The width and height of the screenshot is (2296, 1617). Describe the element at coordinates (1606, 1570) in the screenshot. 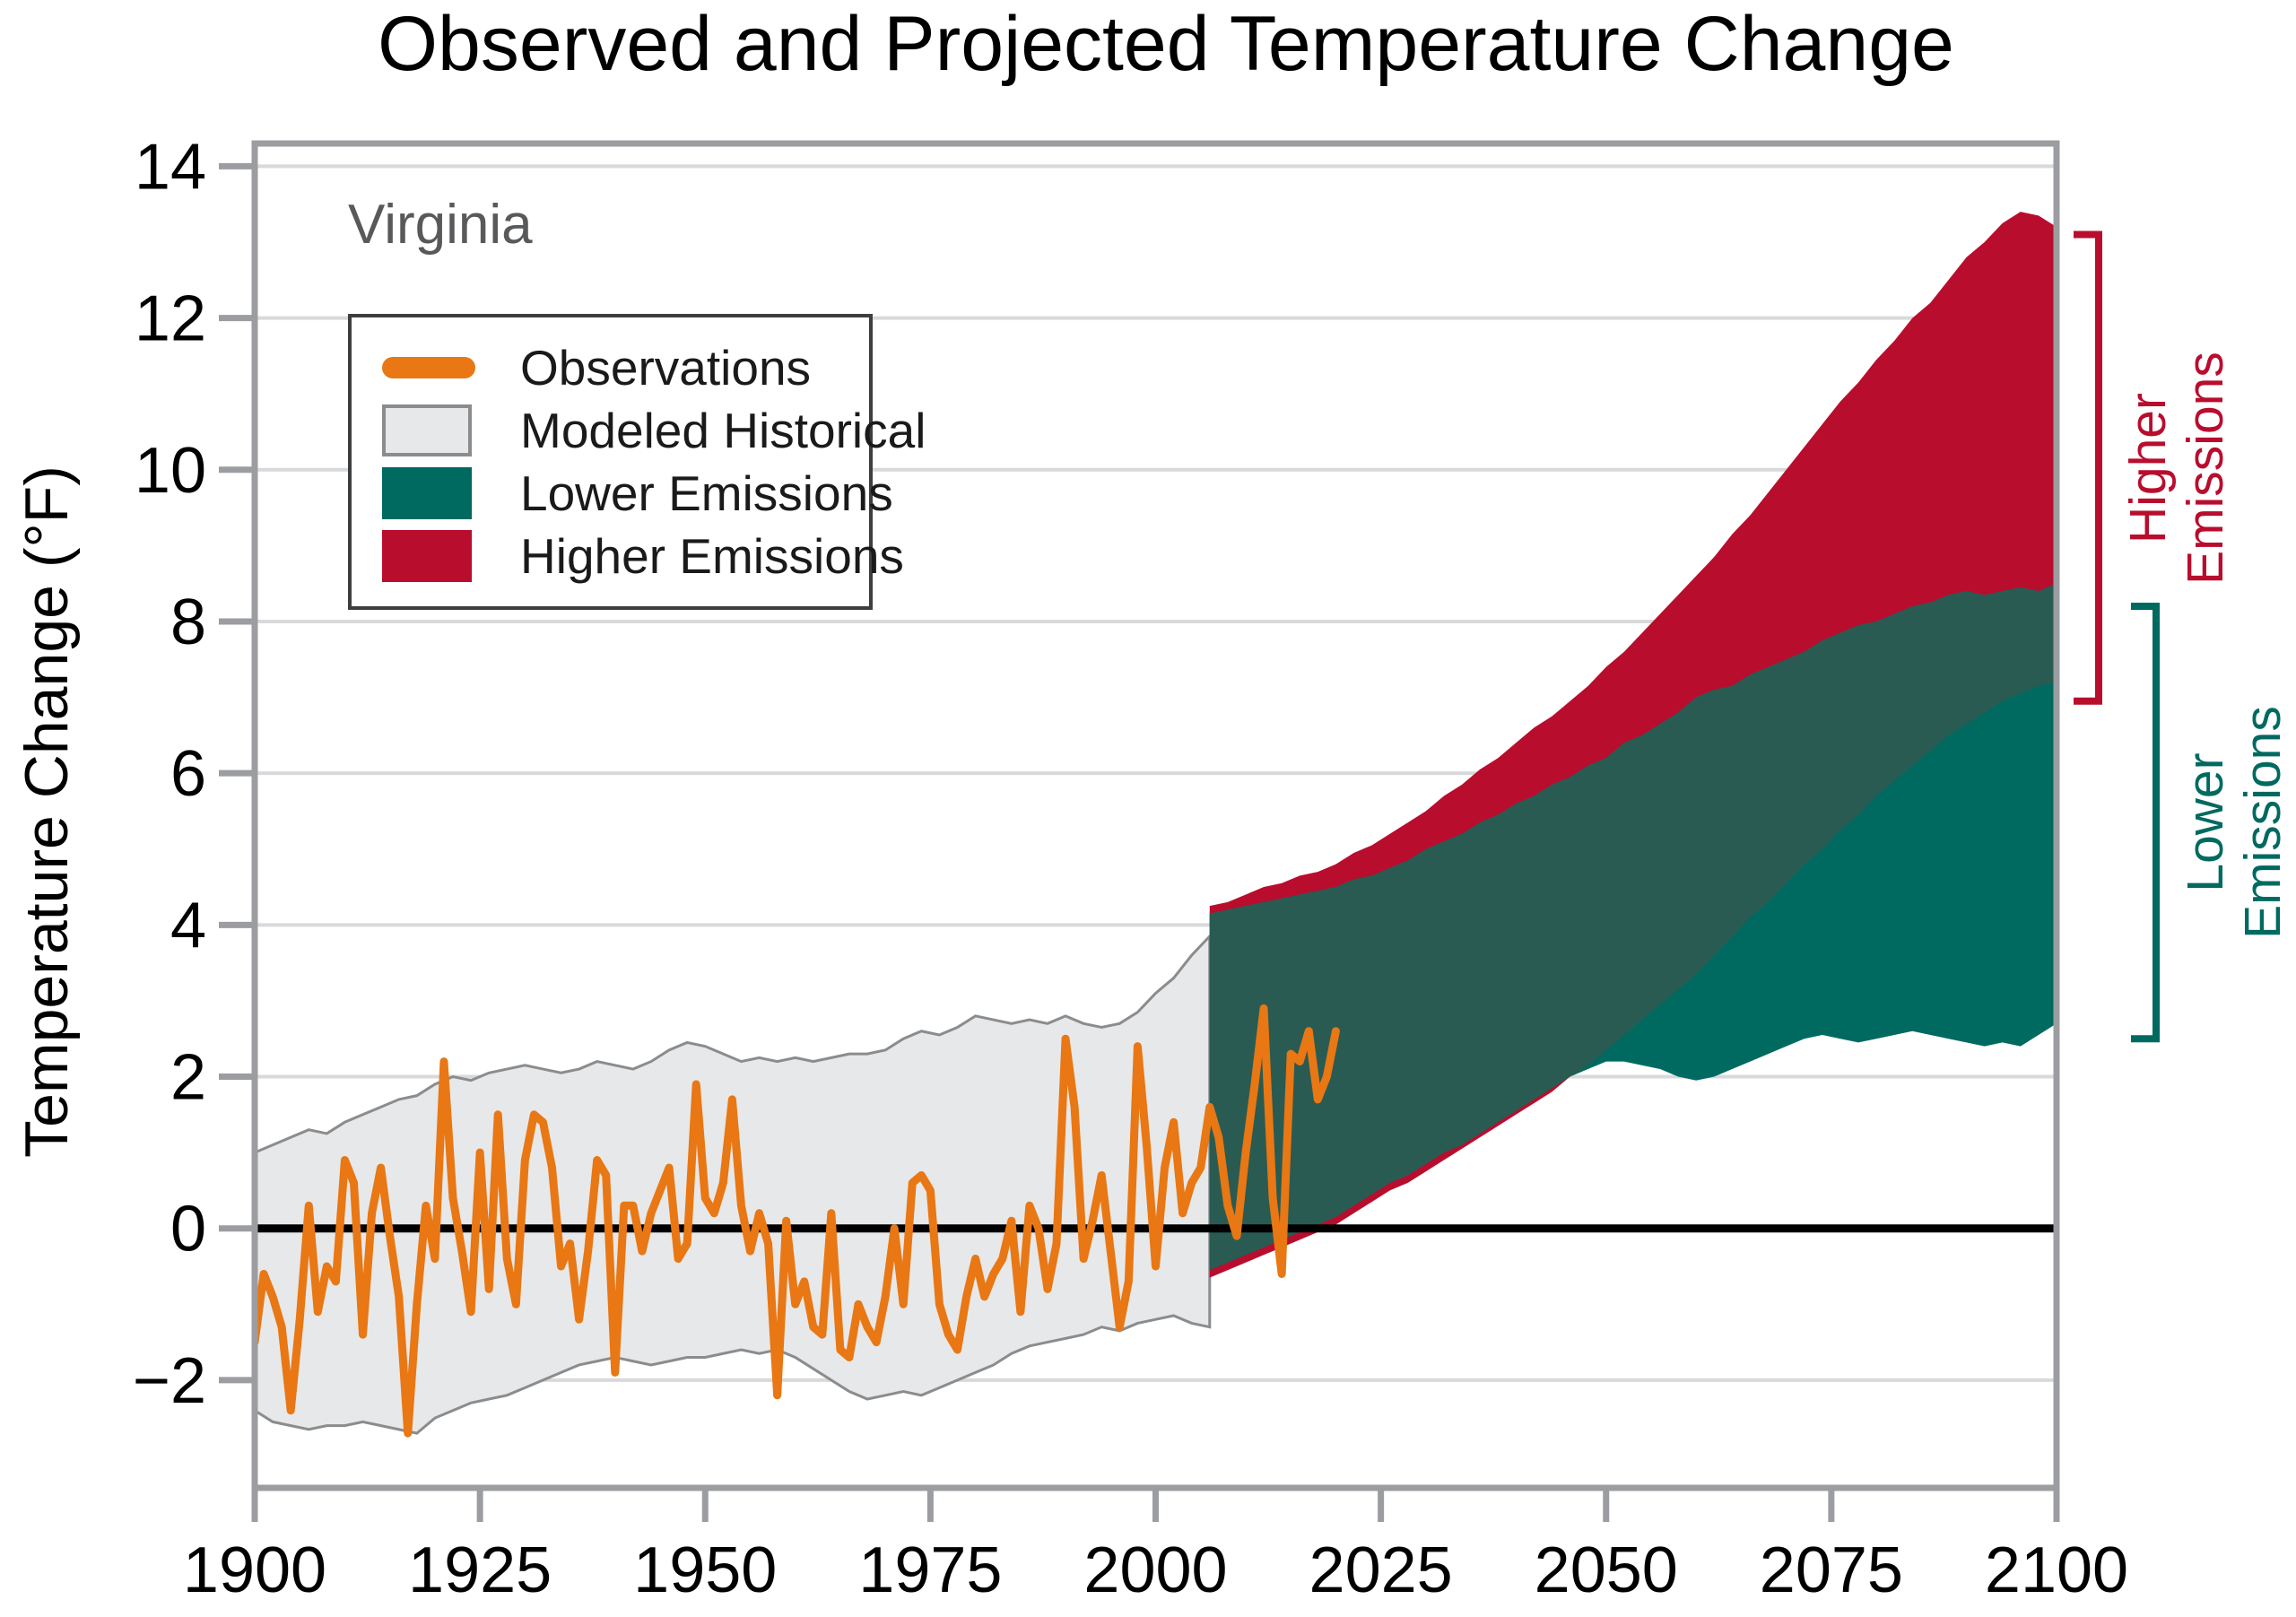

I see `svg-text: 2050` at that location.